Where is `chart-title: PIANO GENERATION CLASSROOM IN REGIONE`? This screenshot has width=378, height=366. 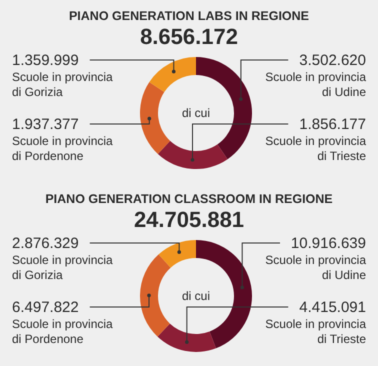 chart-title: PIANO GENERATION CLASSROOM IN REGIONE is located at coordinates (189, 199).